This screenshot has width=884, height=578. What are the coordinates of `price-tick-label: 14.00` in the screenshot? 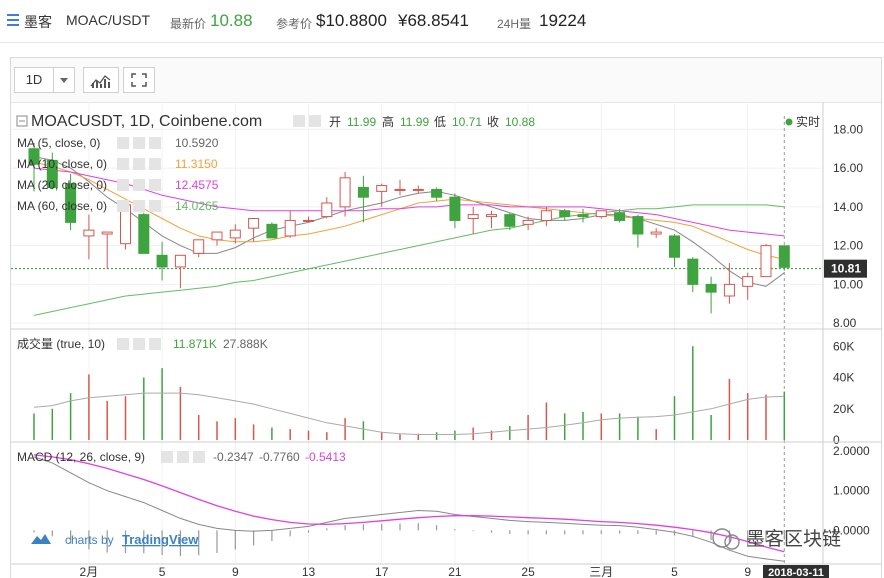 It's located at (848, 207).